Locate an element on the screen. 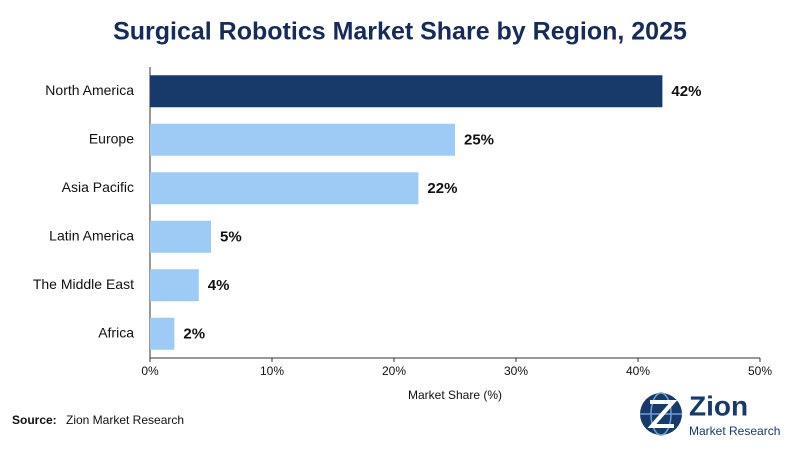 Image resolution: width=800 pixels, height=450 pixels. x-tick-label: 40% is located at coordinates (638, 371).